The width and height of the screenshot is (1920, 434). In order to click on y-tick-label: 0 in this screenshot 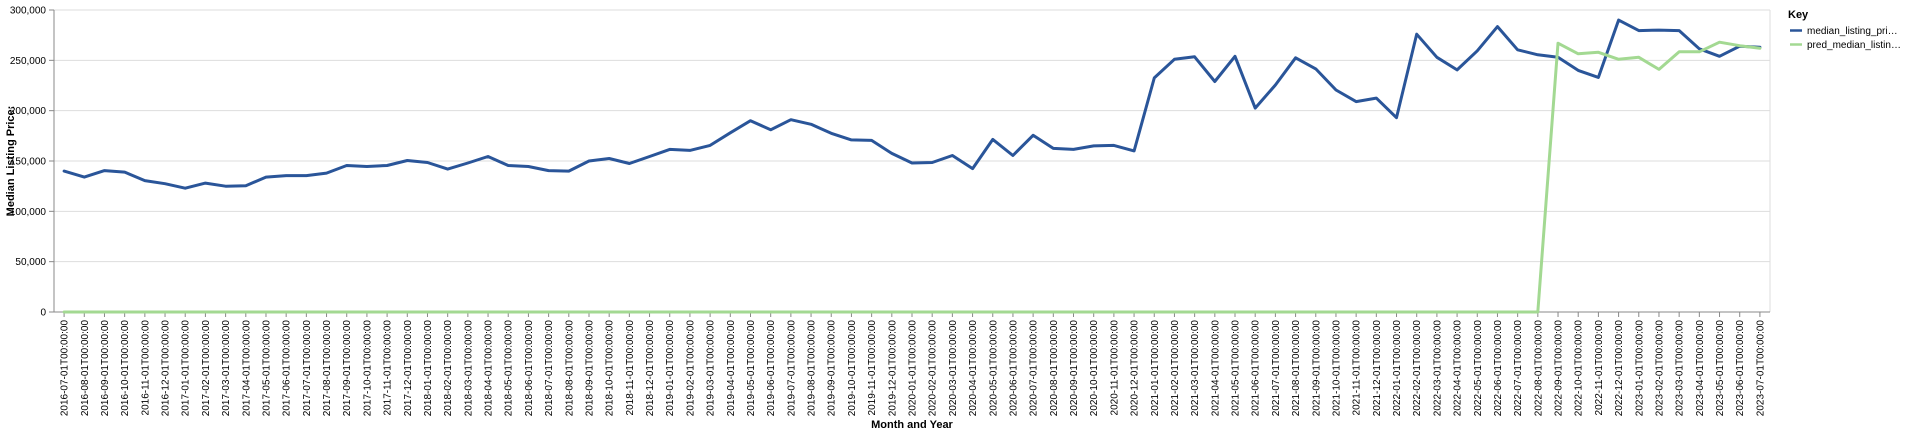, I will do `click(43, 313)`.